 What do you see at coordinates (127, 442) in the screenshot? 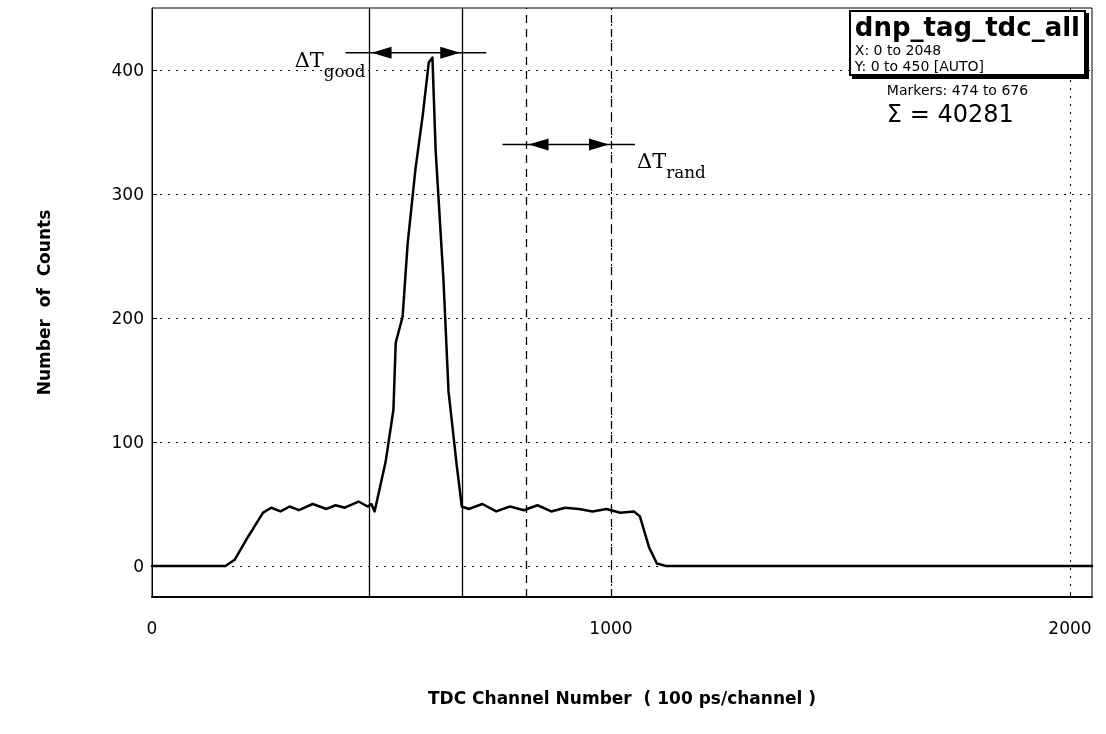
I see `y-tick-label: 100` at bounding box center [127, 442].